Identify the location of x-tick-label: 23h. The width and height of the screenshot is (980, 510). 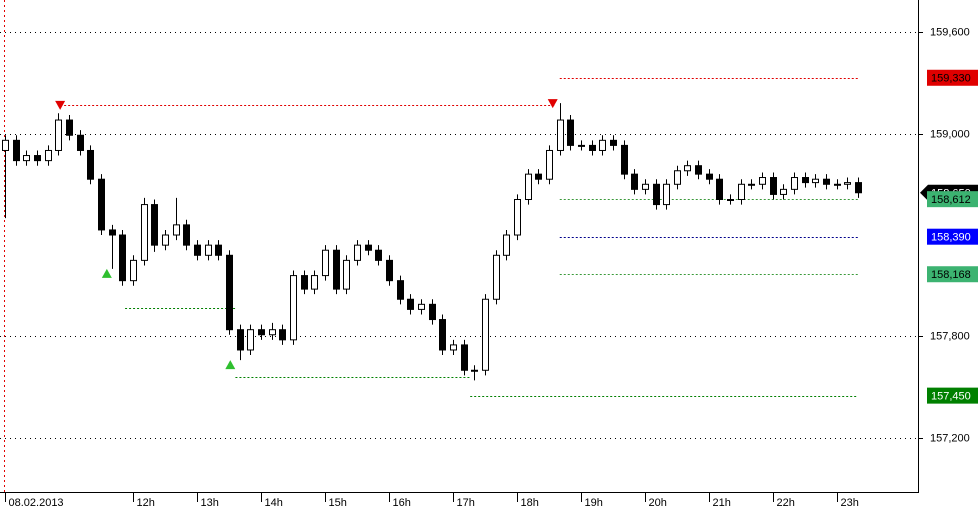
(850, 503).